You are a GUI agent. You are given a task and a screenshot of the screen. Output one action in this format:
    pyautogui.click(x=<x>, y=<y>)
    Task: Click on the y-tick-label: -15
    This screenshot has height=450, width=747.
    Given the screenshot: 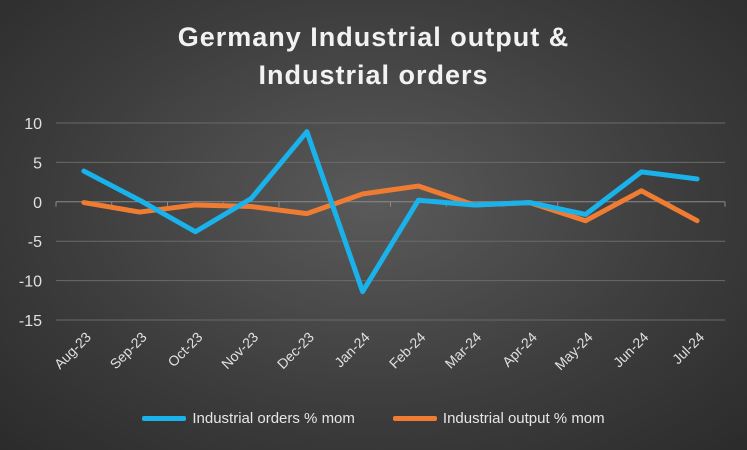 What is the action you would take?
    pyautogui.click(x=30, y=321)
    